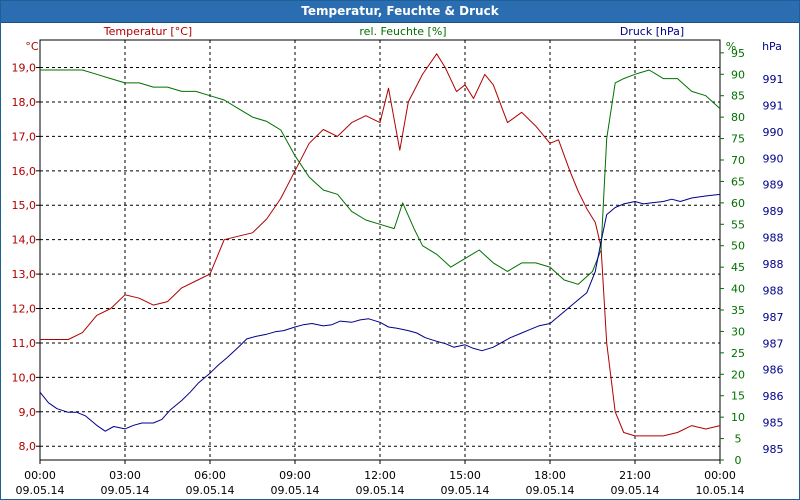 The image size is (800, 500). What do you see at coordinates (24, 309) in the screenshot?
I see `temperature-tick-label: 12,0` at bounding box center [24, 309].